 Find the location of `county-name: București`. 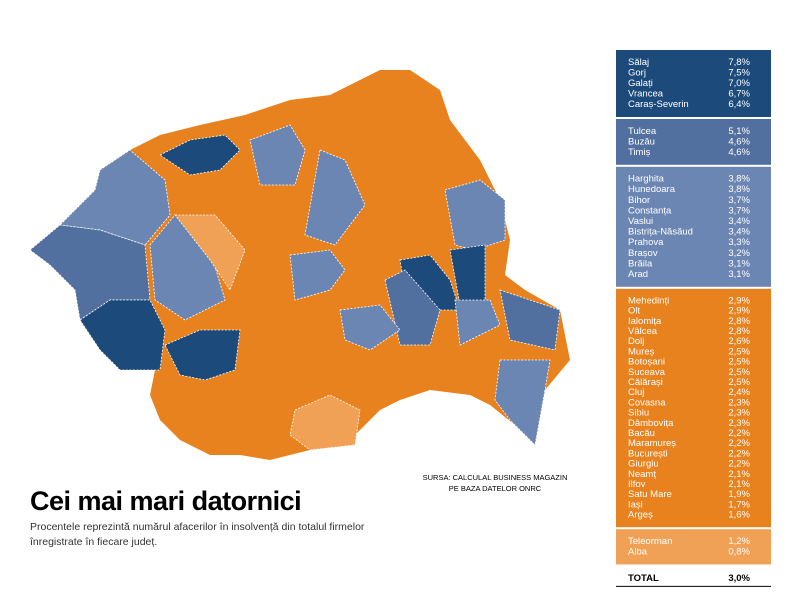

county-name: București is located at coordinates (648, 453).